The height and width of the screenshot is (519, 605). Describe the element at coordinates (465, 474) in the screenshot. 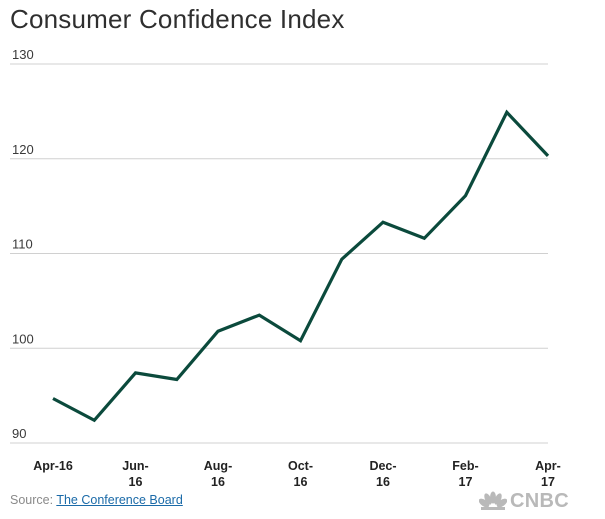

I see `x-tick-label: Feb- 17` at that location.